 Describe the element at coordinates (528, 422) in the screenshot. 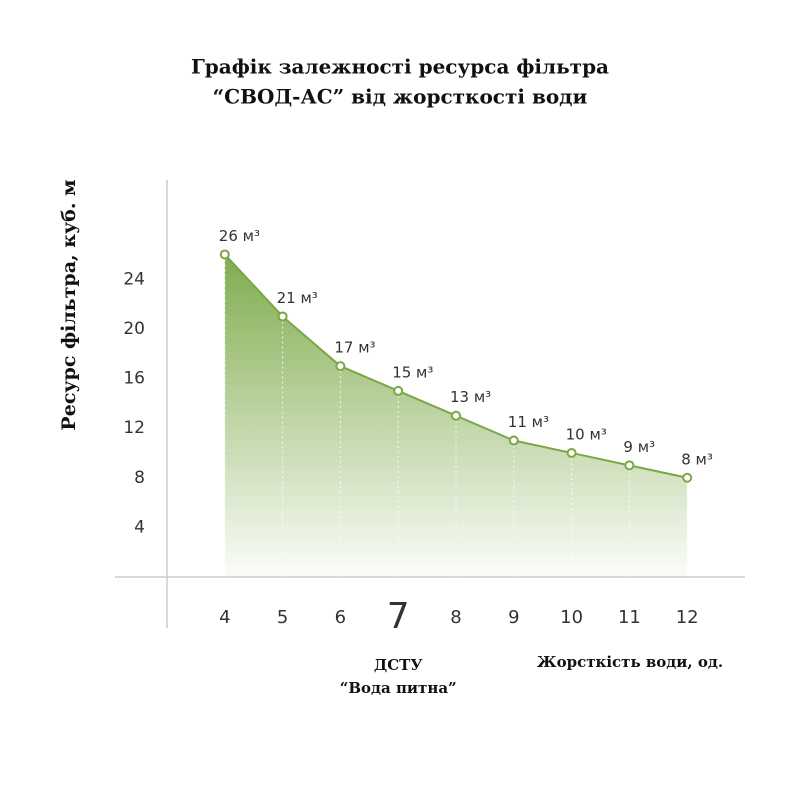

I see `value-label: 11 м³` at that location.